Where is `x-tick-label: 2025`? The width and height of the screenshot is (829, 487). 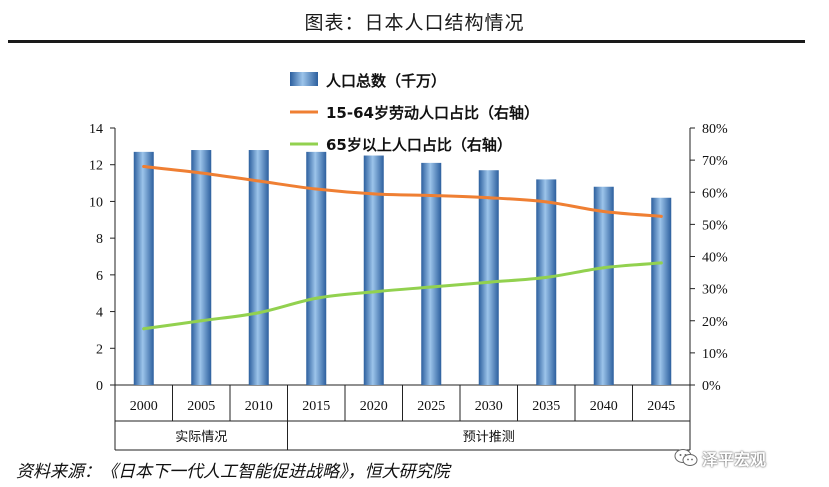
x-tick-label: 2025 is located at coordinates (431, 406).